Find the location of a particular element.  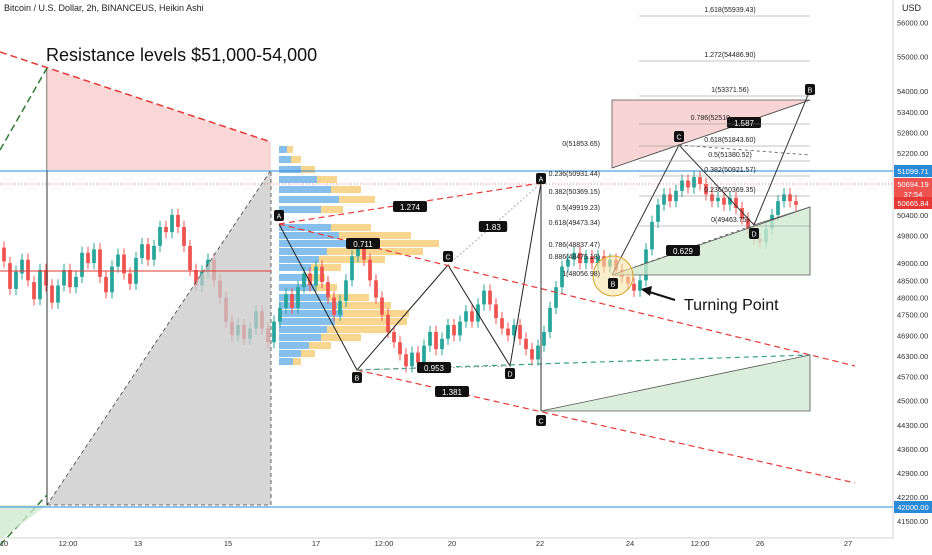

right-line-ac is located at coordinates (683, 250).